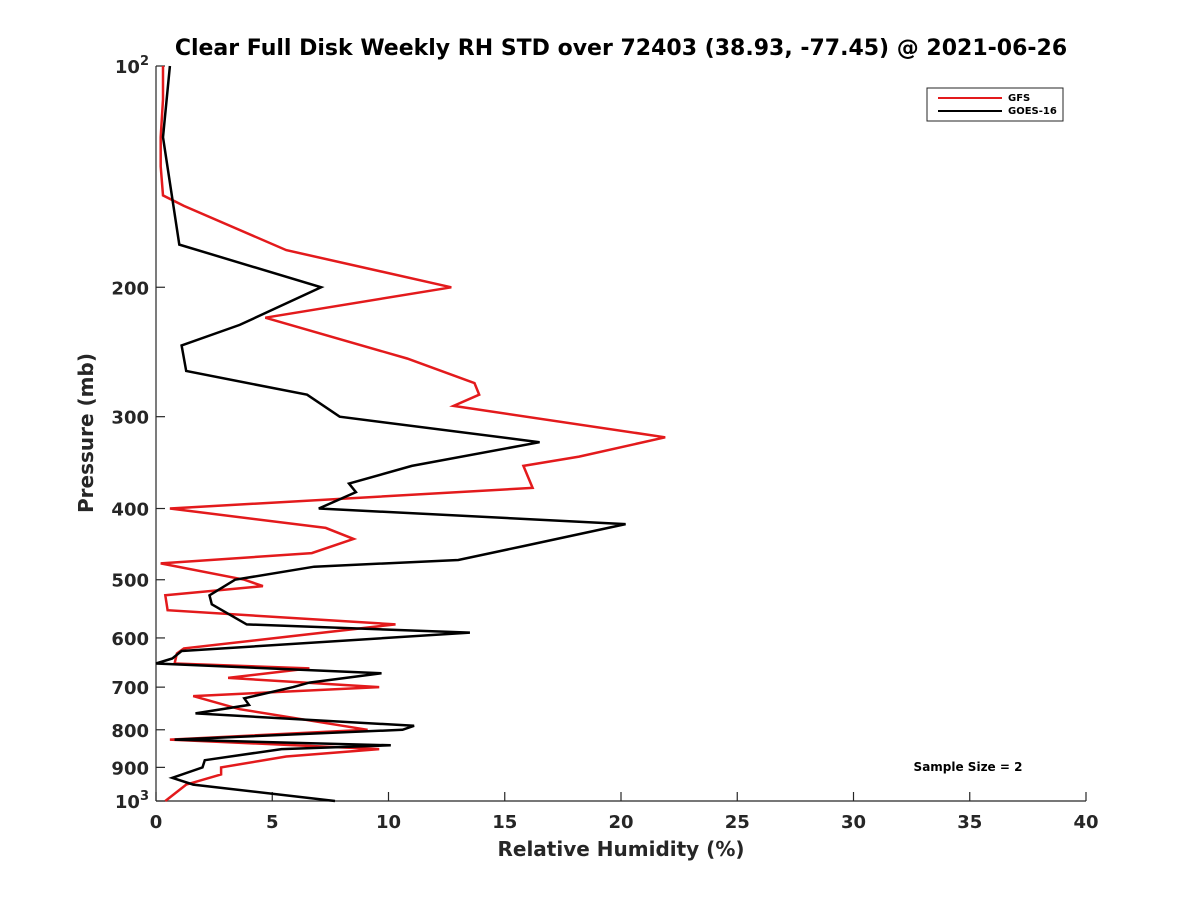 The image size is (1200, 900). Describe the element at coordinates (132, 66) in the screenshot. I see `y-tick-label-0: 10²` at that location.